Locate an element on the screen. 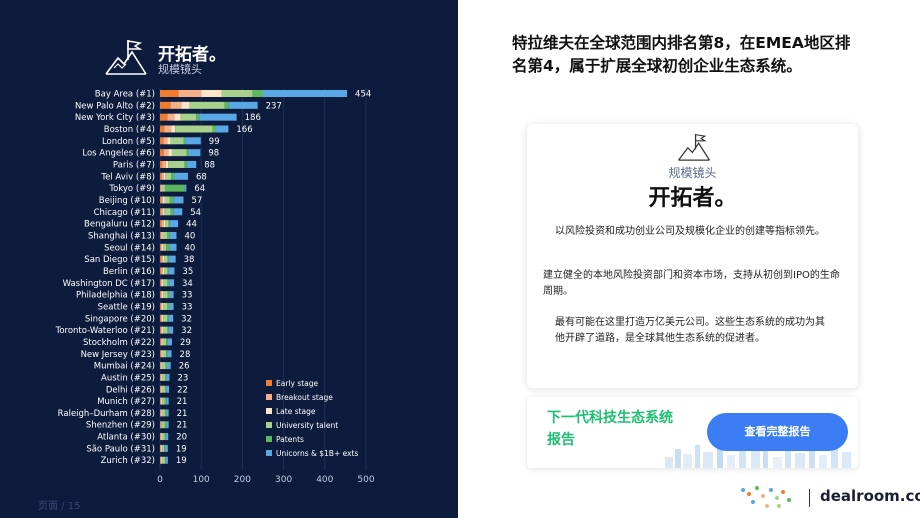 The width and height of the screenshot is (920, 518). category-label: New Jersey (#23) is located at coordinates (118, 355).